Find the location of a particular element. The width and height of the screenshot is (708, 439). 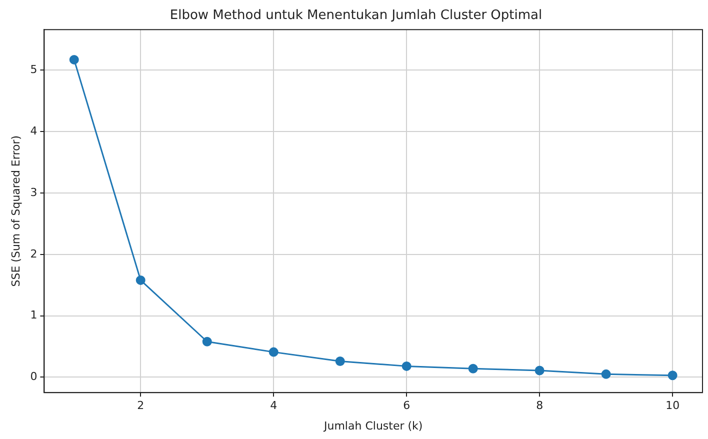

y-tick-label: 2 is located at coordinates (34, 253).